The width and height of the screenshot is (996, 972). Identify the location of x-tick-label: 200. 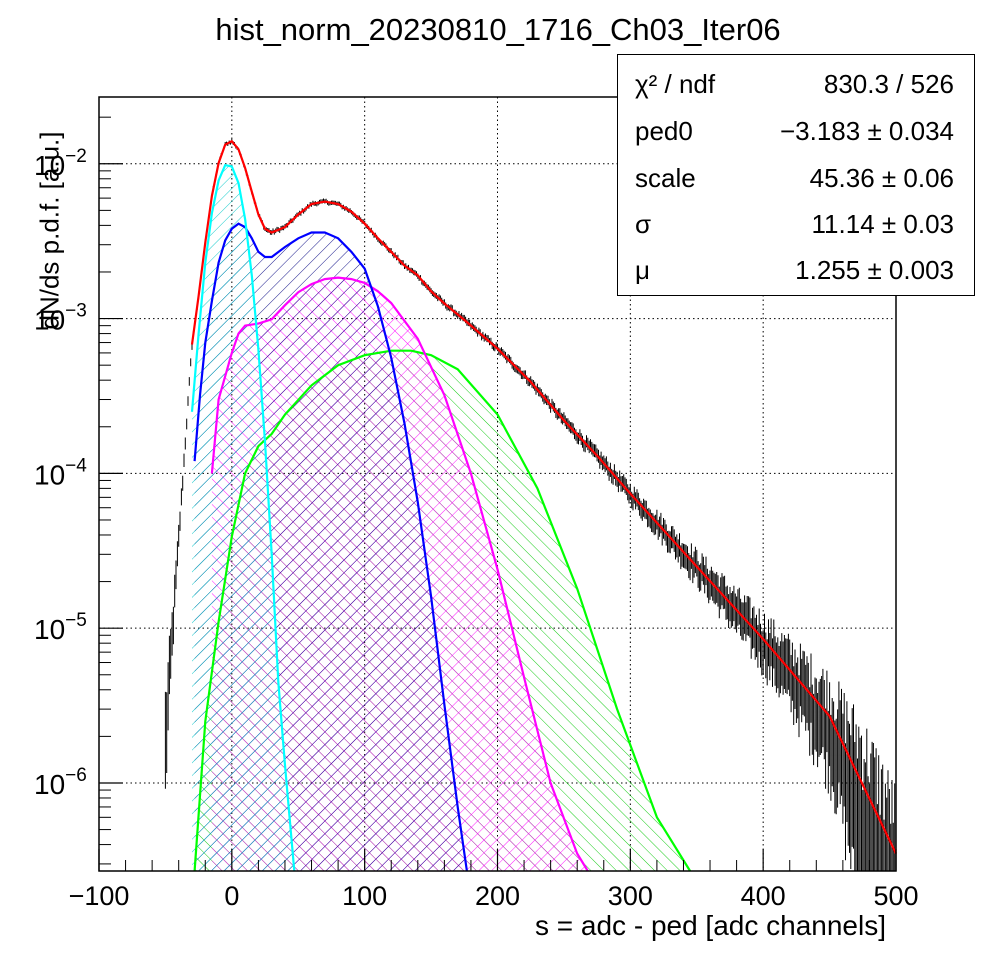
(497, 896).